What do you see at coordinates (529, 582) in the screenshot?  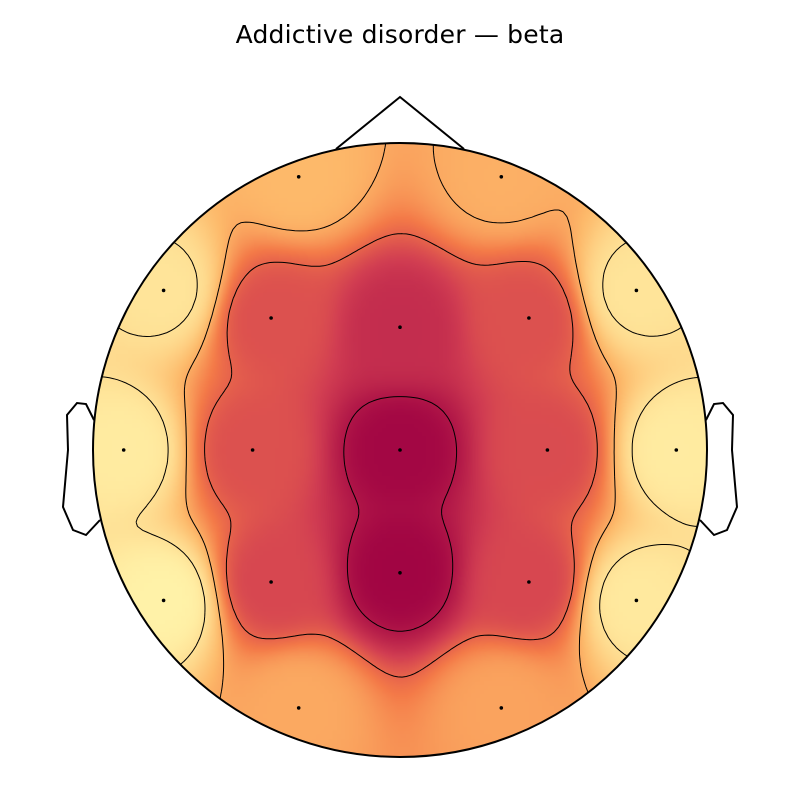 I see `electrode-marker-p4` at bounding box center [529, 582].